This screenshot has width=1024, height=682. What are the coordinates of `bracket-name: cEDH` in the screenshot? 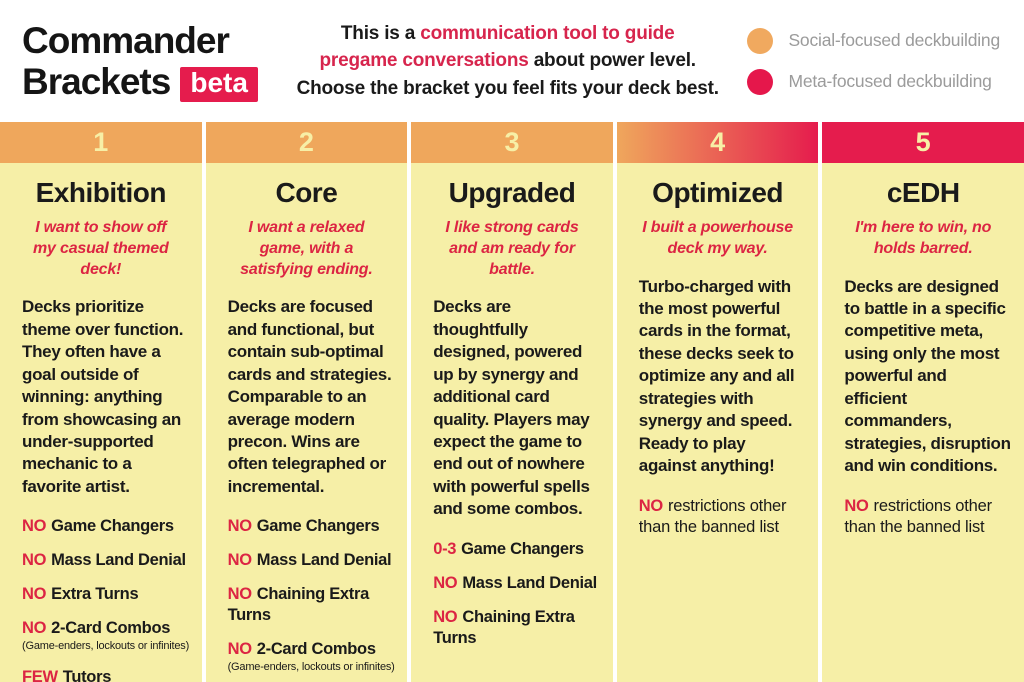 It's located at (923, 192).